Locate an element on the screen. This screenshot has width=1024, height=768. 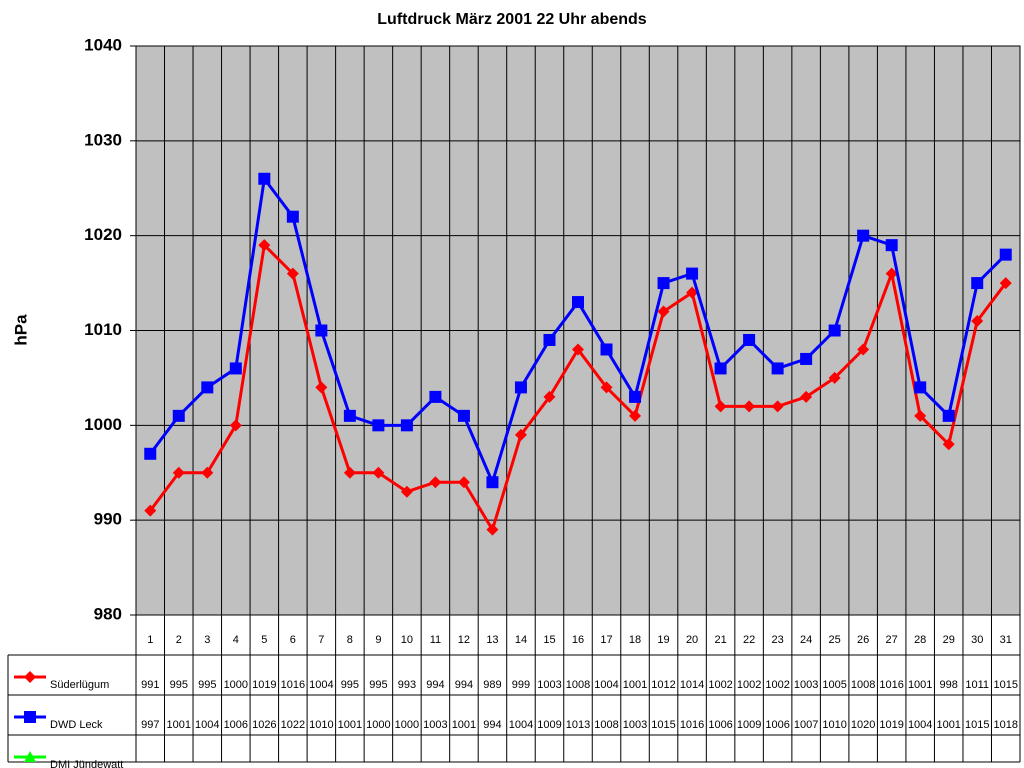
table-value: 1020 is located at coordinates (863, 725).